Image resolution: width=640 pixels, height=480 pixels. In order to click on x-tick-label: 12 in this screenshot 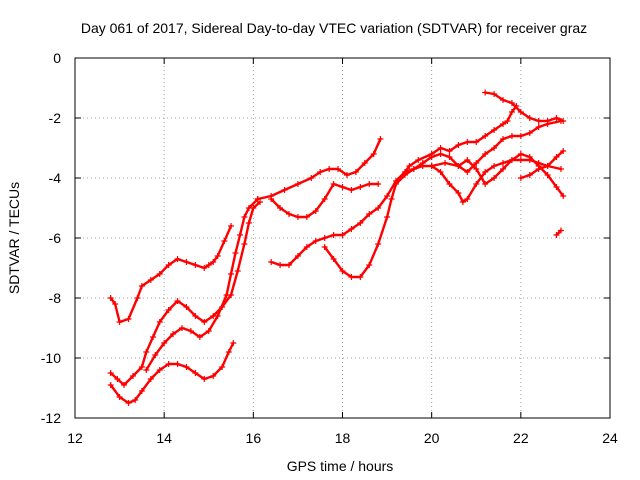, I will do `click(75, 438)`.